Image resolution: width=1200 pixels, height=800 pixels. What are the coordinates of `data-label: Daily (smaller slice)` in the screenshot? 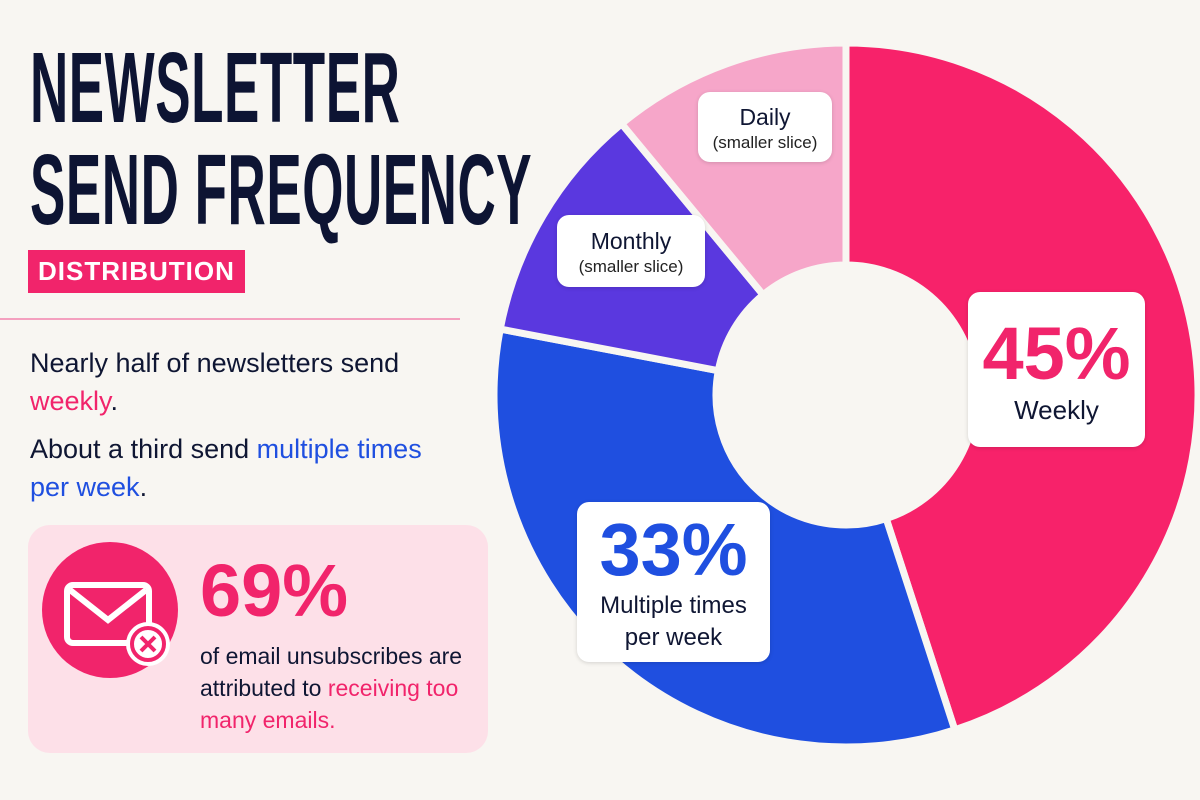 It's located at (765, 127).